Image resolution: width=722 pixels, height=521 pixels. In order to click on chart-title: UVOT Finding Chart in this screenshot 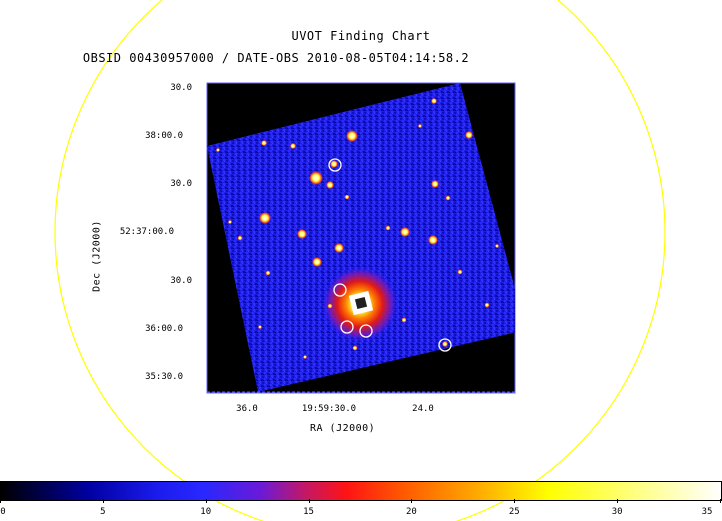, I will do `click(361, 36)`.